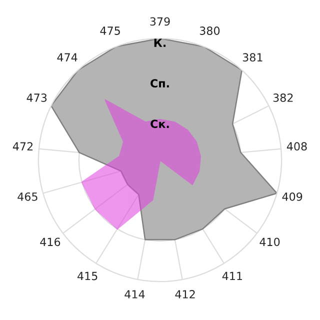 This screenshot has height=320, width=320. Describe the element at coordinates (160, 42) in the screenshot. I see `y-tick-label: К.` at that location.